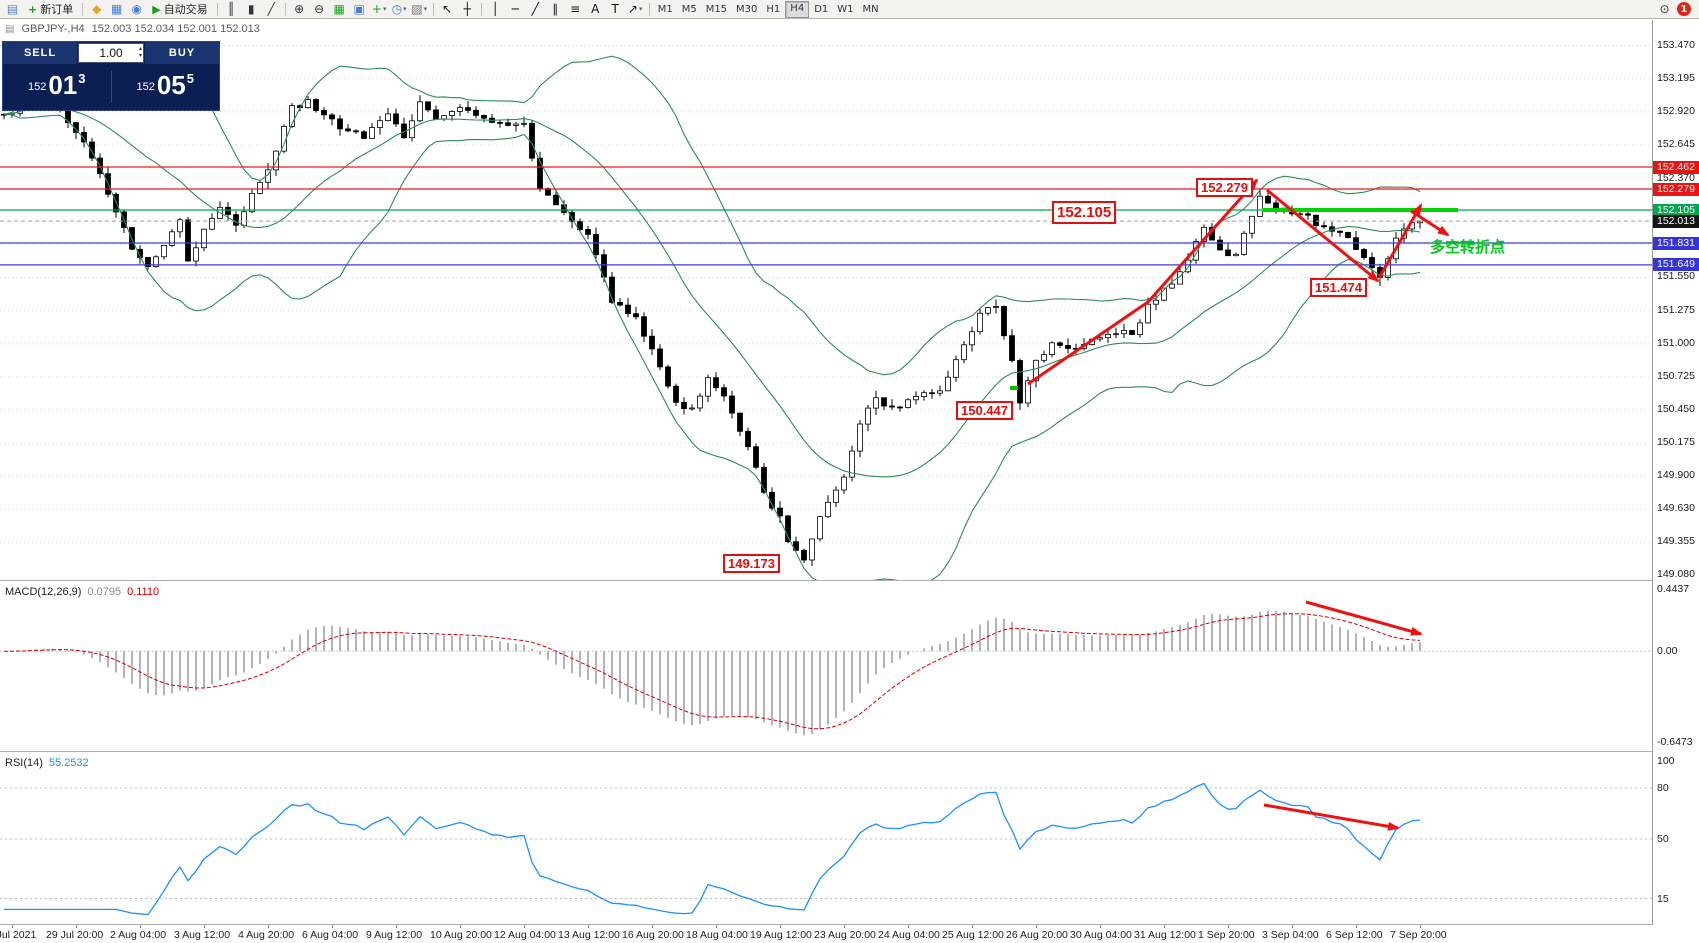 The image size is (1699, 943). What do you see at coordinates (140, 56) in the screenshot?
I see `stepper-down-icon: ▾` at bounding box center [140, 56].